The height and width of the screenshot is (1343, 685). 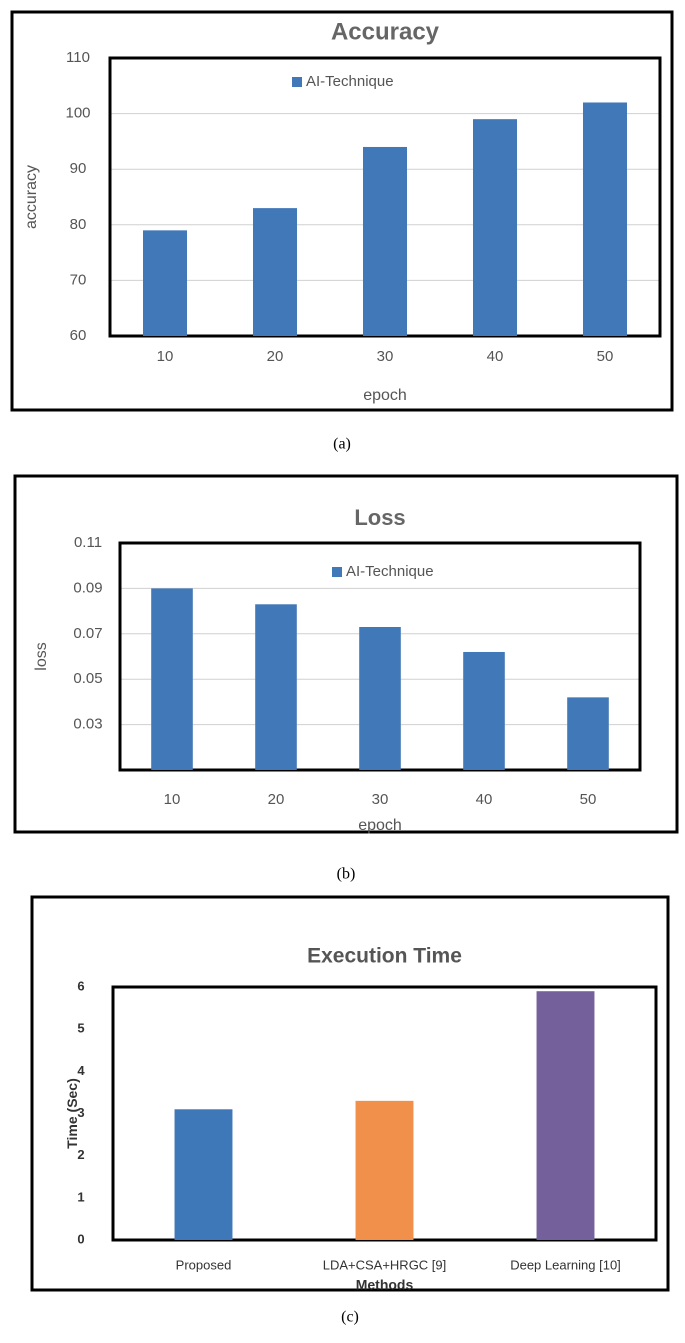 I want to click on y-axis-title: loss, so click(x=41, y=656).